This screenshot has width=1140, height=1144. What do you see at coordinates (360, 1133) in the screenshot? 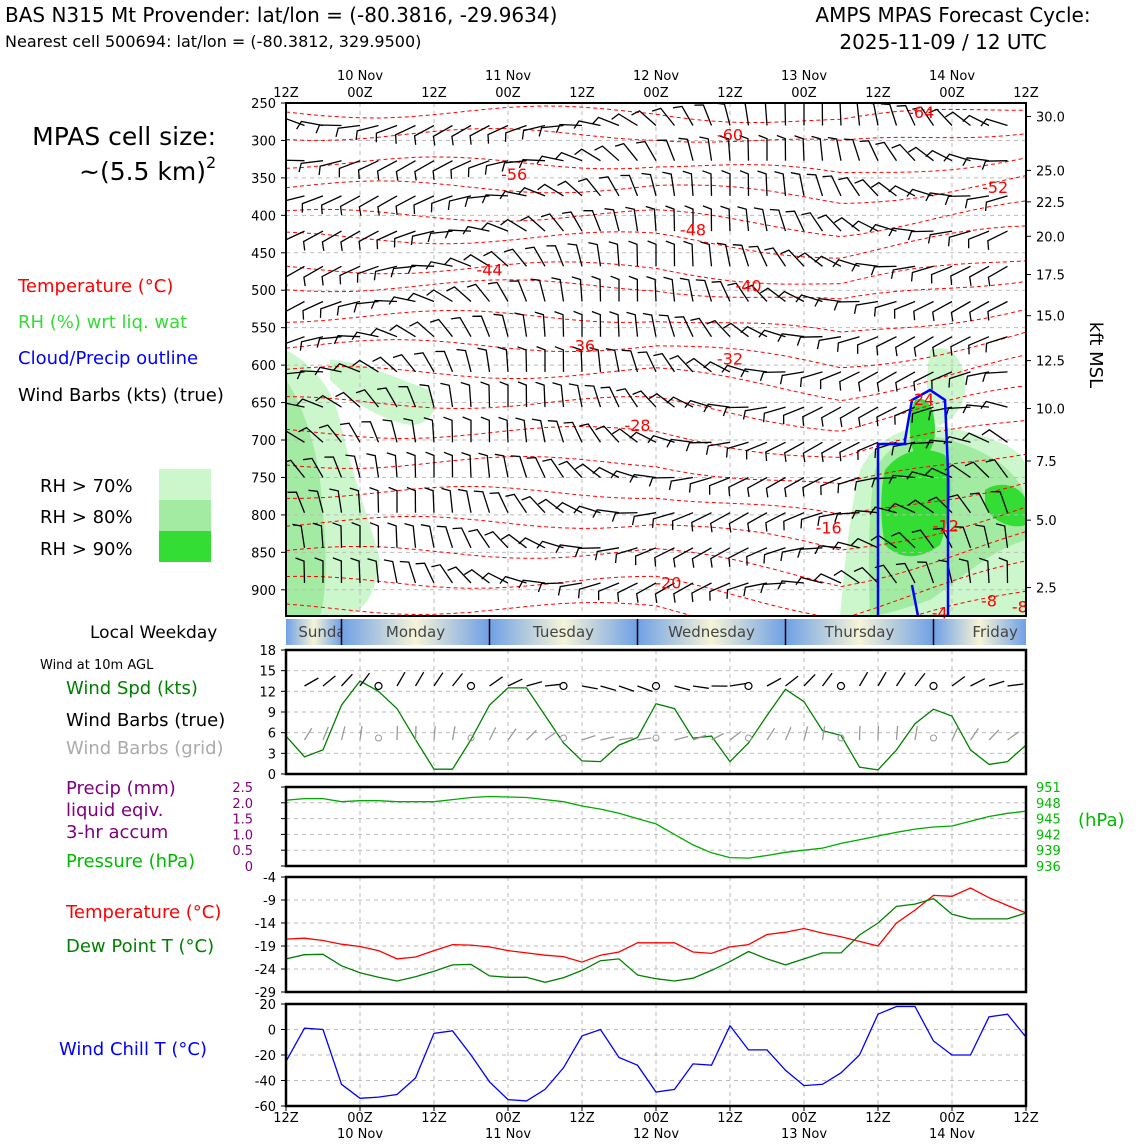
I see `bottom-date-label: 10 Nov` at bounding box center [360, 1133].